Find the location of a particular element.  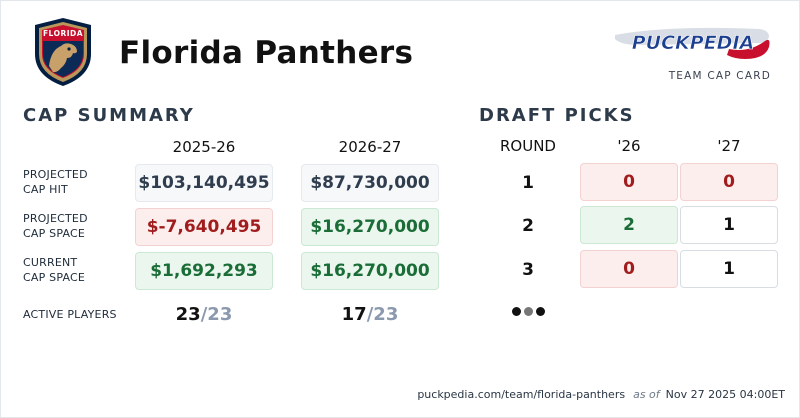

active-players-count: 17 is located at coordinates (354, 314).